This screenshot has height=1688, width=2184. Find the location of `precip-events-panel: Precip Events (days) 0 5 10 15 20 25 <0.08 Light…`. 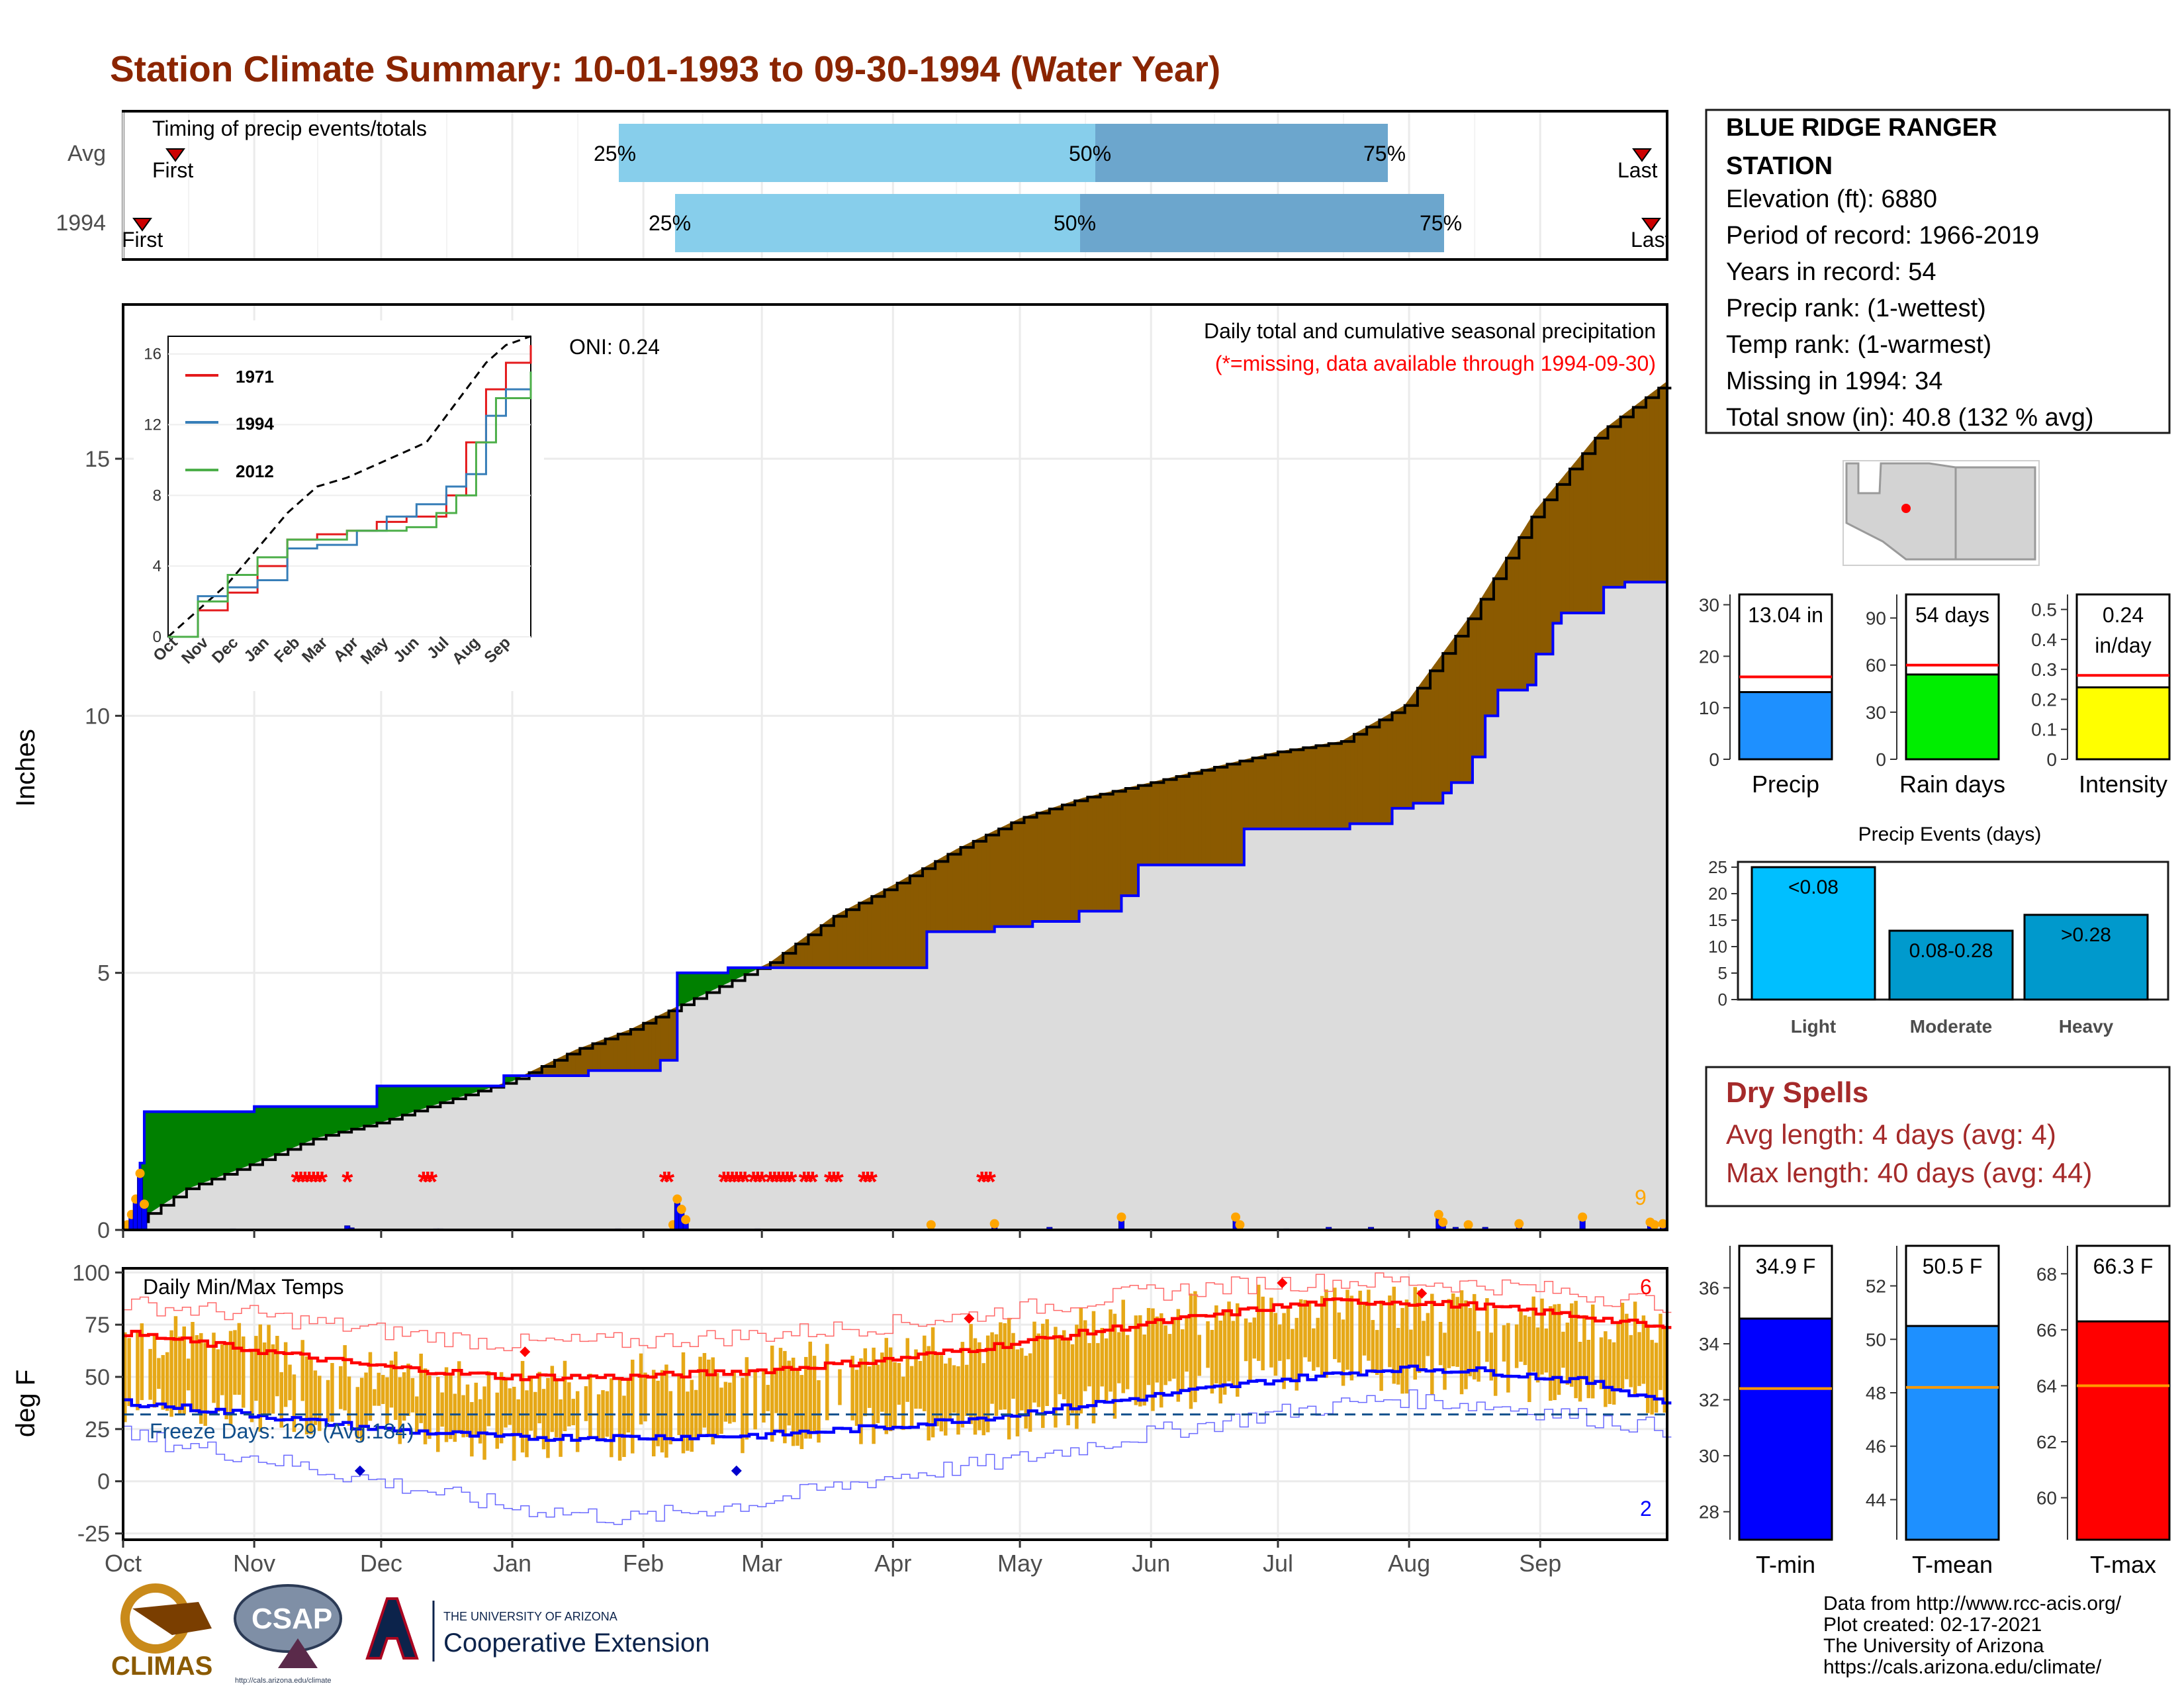

precip-events-panel: Precip Events (days) 0 5 10 15 20 25 <0.08 Light… is located at coordinates (1939, 930).